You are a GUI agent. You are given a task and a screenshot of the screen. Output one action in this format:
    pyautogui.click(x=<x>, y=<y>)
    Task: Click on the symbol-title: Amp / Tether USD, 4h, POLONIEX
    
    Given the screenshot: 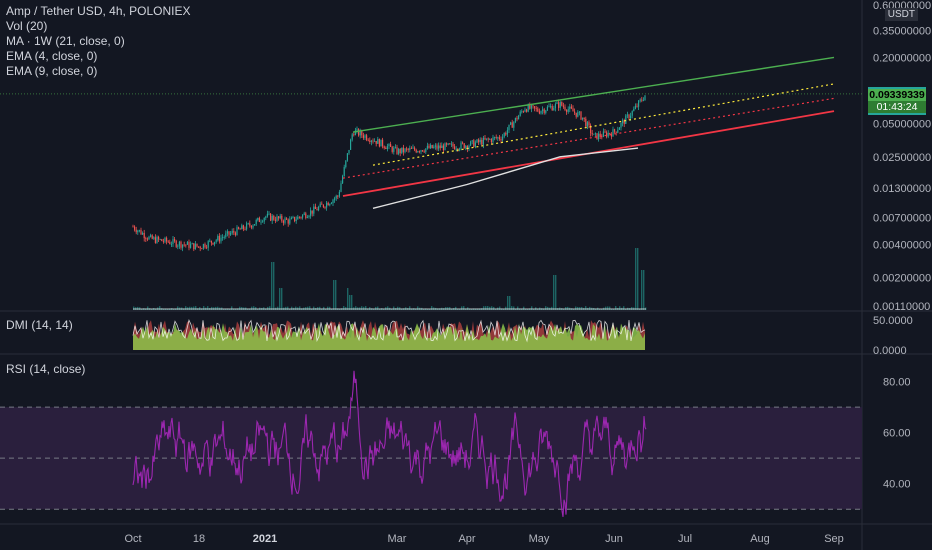 What is the action you would take?
    pyautogui.click(x=98, y=11)
    